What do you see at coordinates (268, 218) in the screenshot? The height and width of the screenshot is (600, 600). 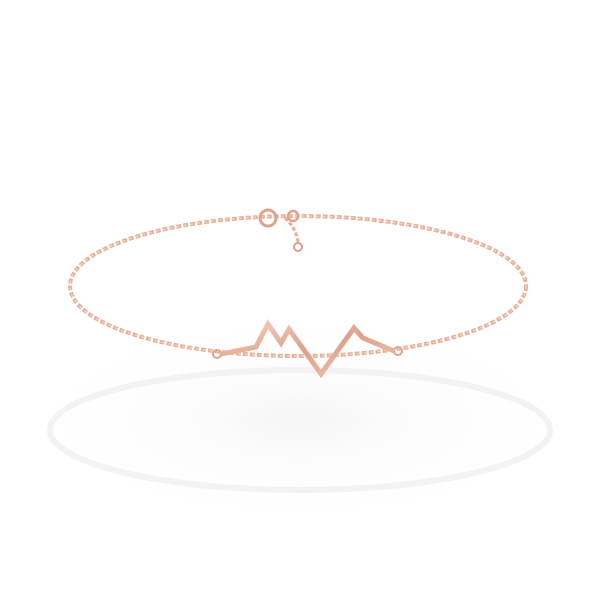 I see `clasp` at bounding box center [268, 218].